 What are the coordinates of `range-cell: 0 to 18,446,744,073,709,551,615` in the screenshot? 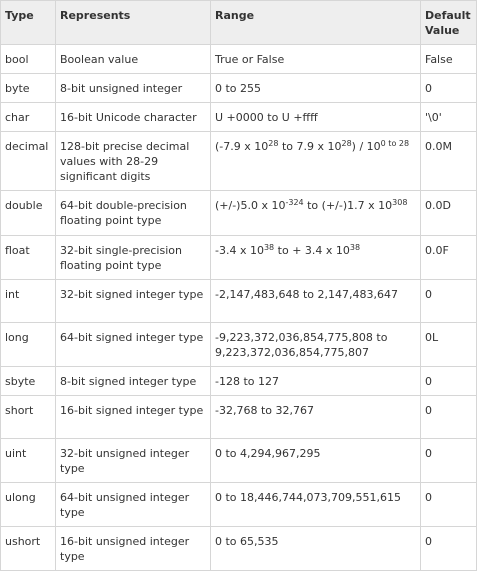 It's located at (315, 504).